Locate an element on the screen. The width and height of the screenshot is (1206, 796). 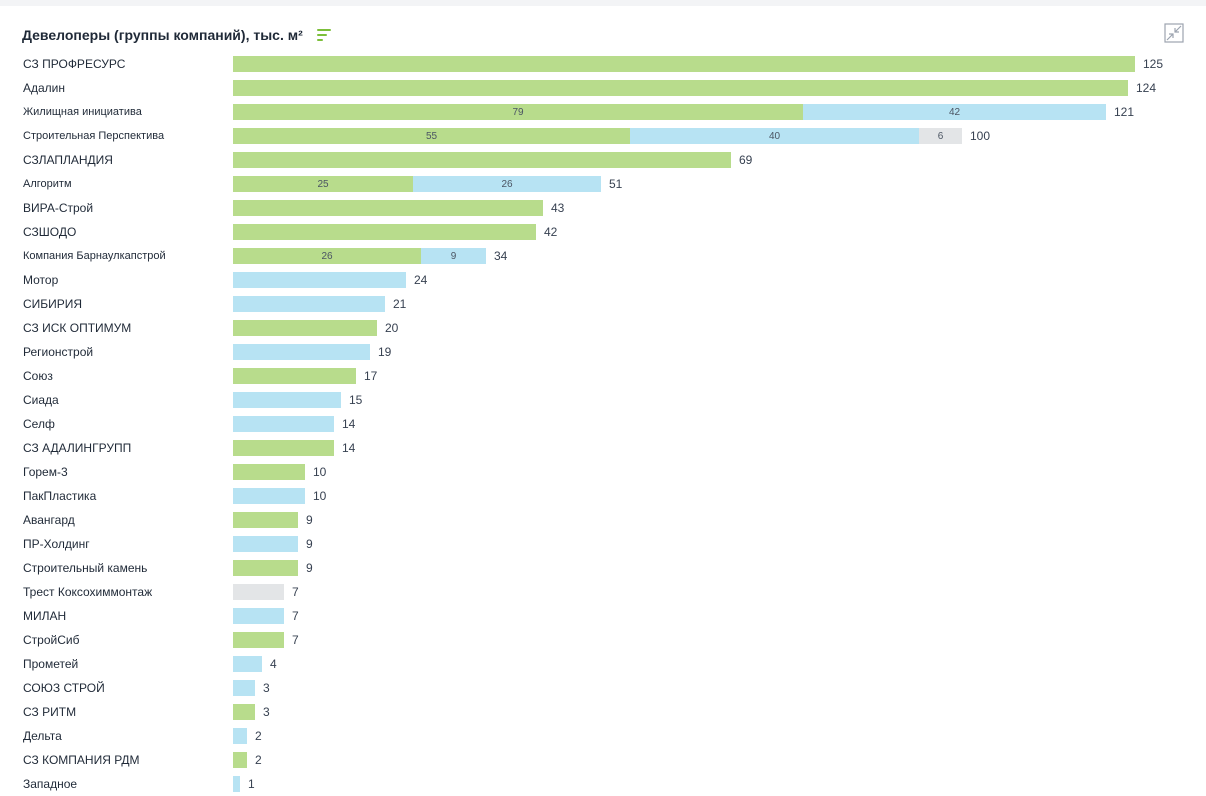
bar-total-label: 51 is located at coordinates (616, 184).